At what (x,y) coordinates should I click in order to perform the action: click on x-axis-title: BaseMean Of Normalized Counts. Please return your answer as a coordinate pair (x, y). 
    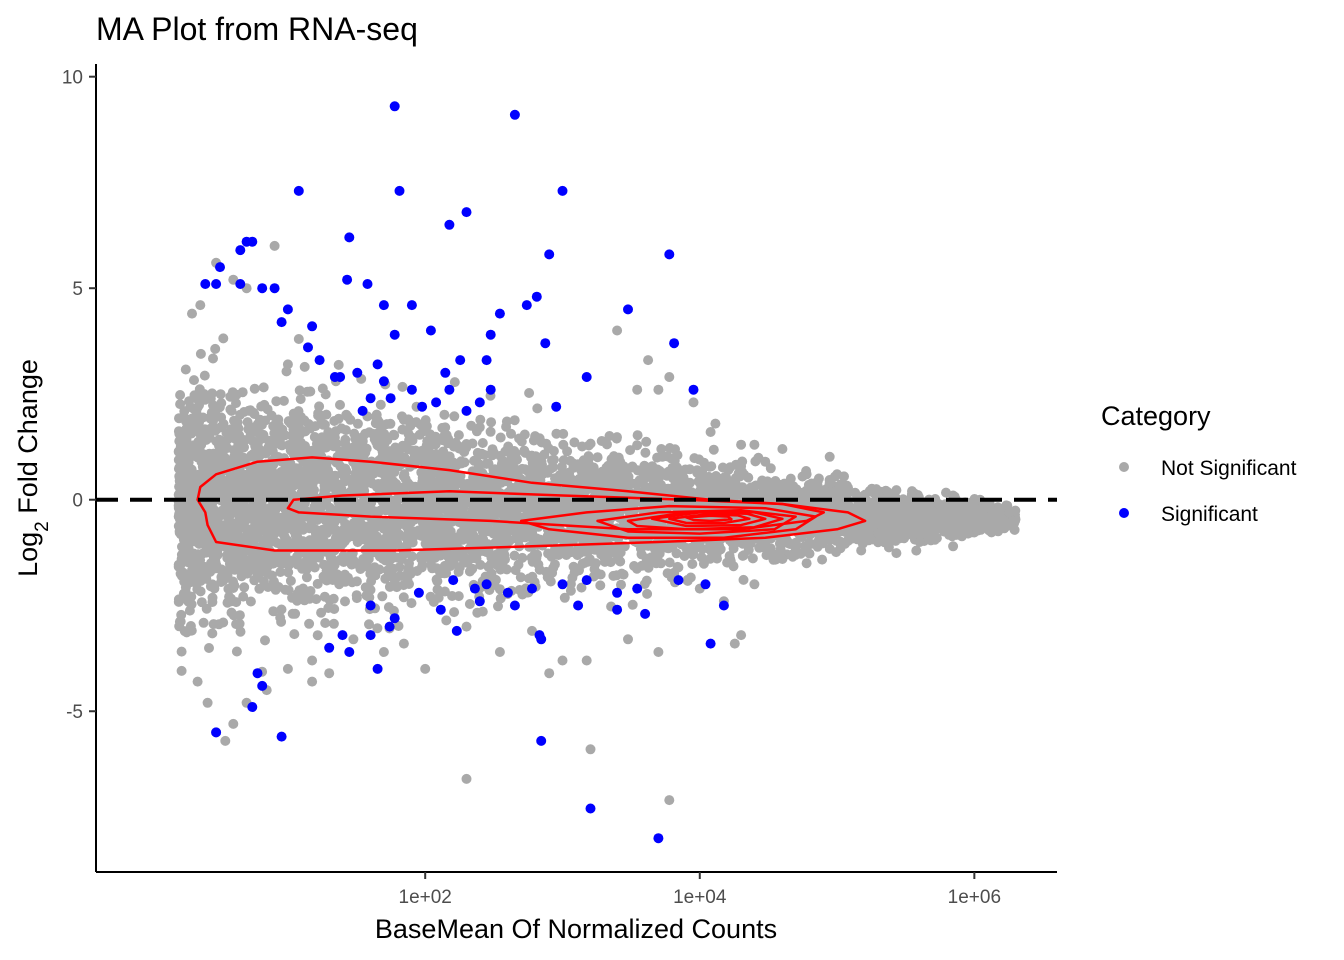
    Looking at the image, I should click on (576, 929).